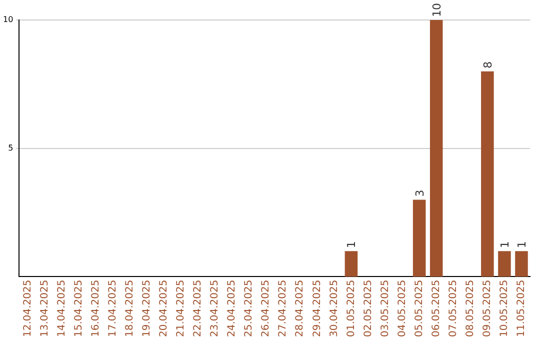 This screenshot has height=340, width=540. What do you see at coordinates (283, 309) in the screenshot?
I see `x-tick-label: 27.04.2025` at bounding box center [283, 309].